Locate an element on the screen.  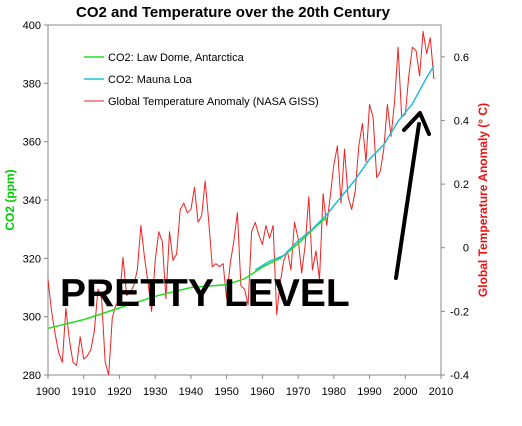
series-line-law-dome is located at coordinates (187, 273).